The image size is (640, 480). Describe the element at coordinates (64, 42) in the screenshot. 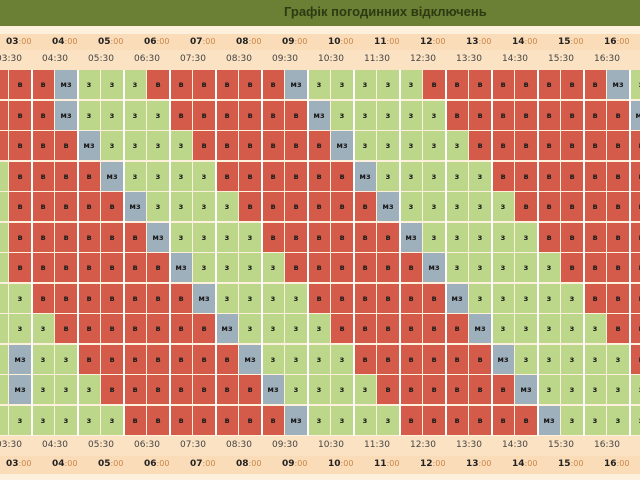

I see `top-hour-label: 04:00` at that location.